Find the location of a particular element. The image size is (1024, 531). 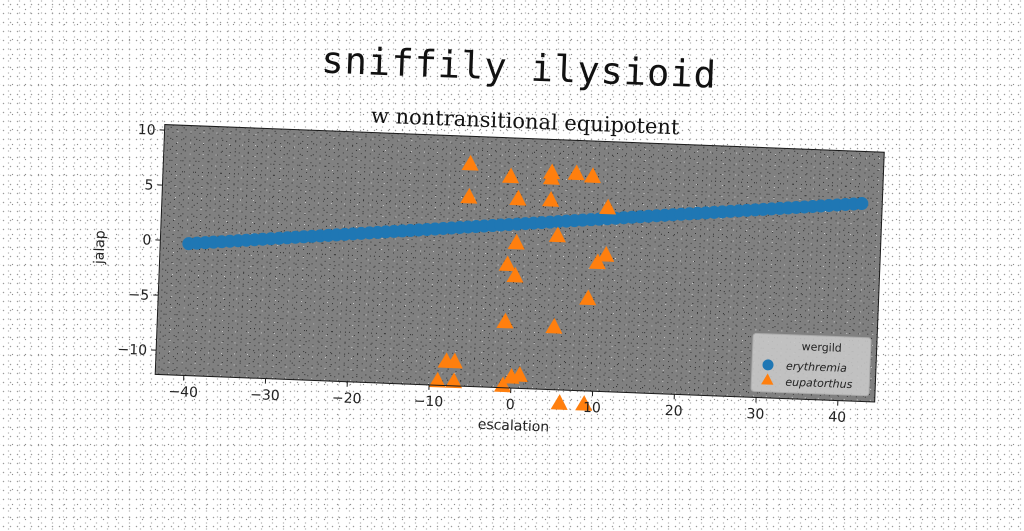

x-tick-label--40: −40 is located at coordinates (183, 392).